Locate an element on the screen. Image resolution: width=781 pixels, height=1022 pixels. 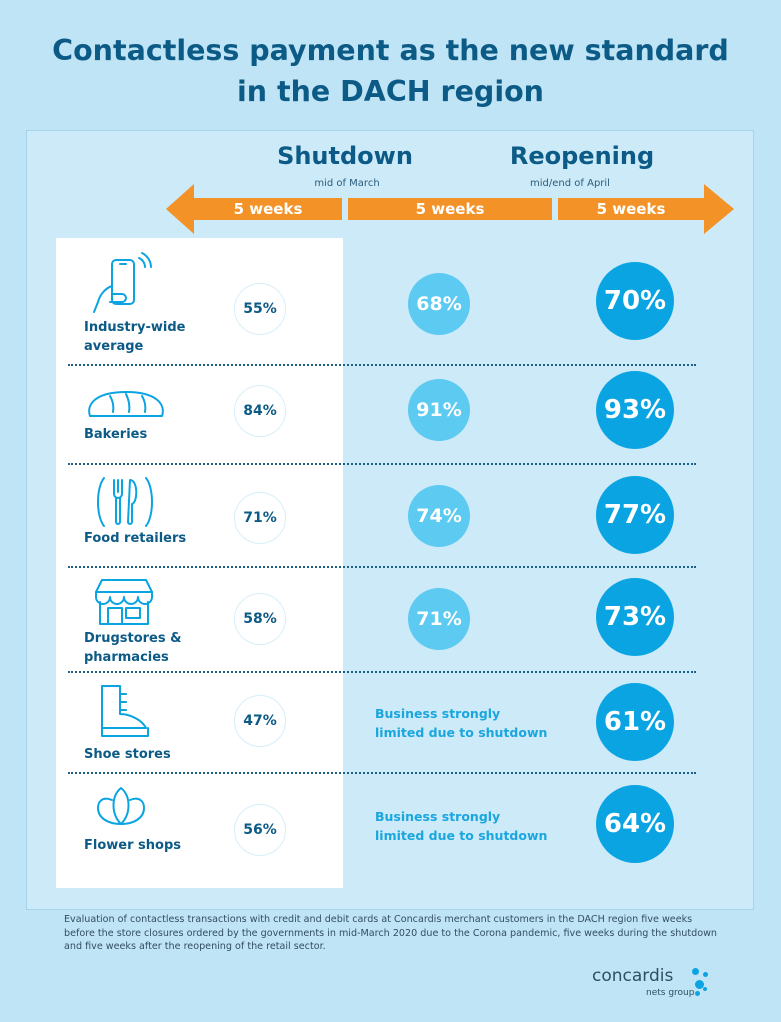
cutlery-icon is located at coordinates (125, 502).